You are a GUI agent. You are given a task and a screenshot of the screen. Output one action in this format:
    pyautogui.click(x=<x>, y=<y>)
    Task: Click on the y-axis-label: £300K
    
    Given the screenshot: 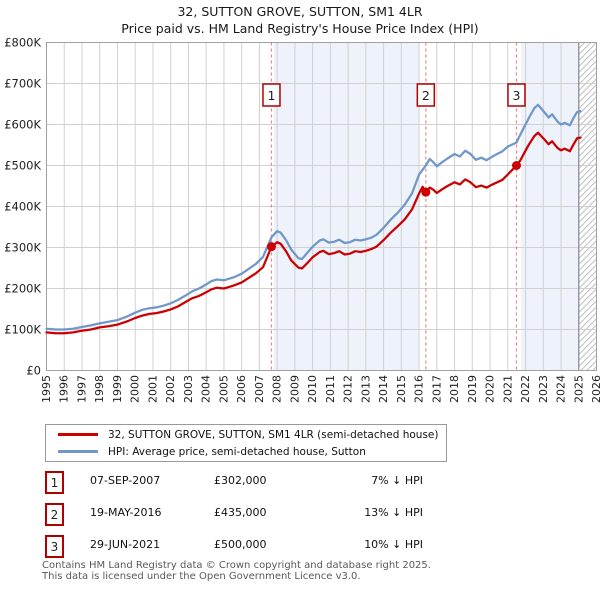 What is the action you would take?
    pyautogui.click(x=22, y=248)
    